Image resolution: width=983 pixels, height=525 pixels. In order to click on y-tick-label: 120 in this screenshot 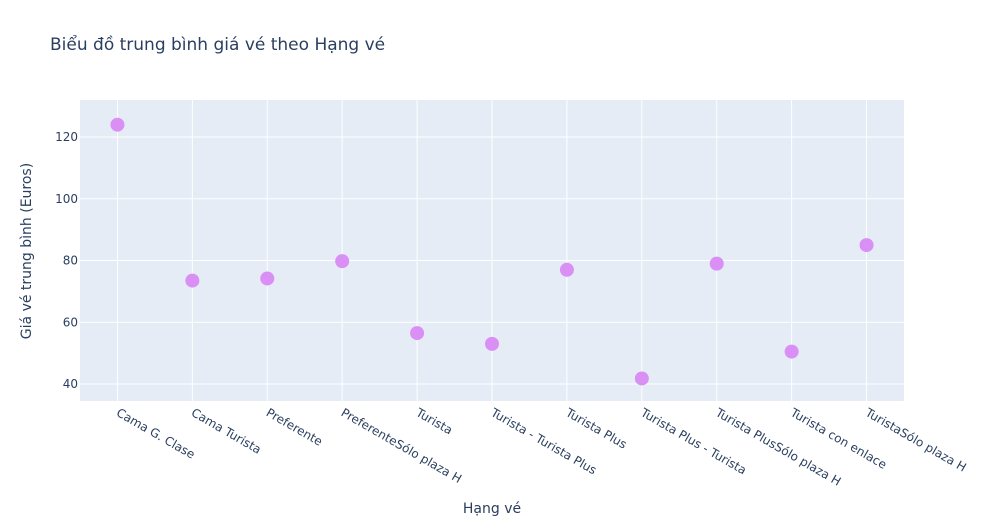, I will do `click(66, 137)`.